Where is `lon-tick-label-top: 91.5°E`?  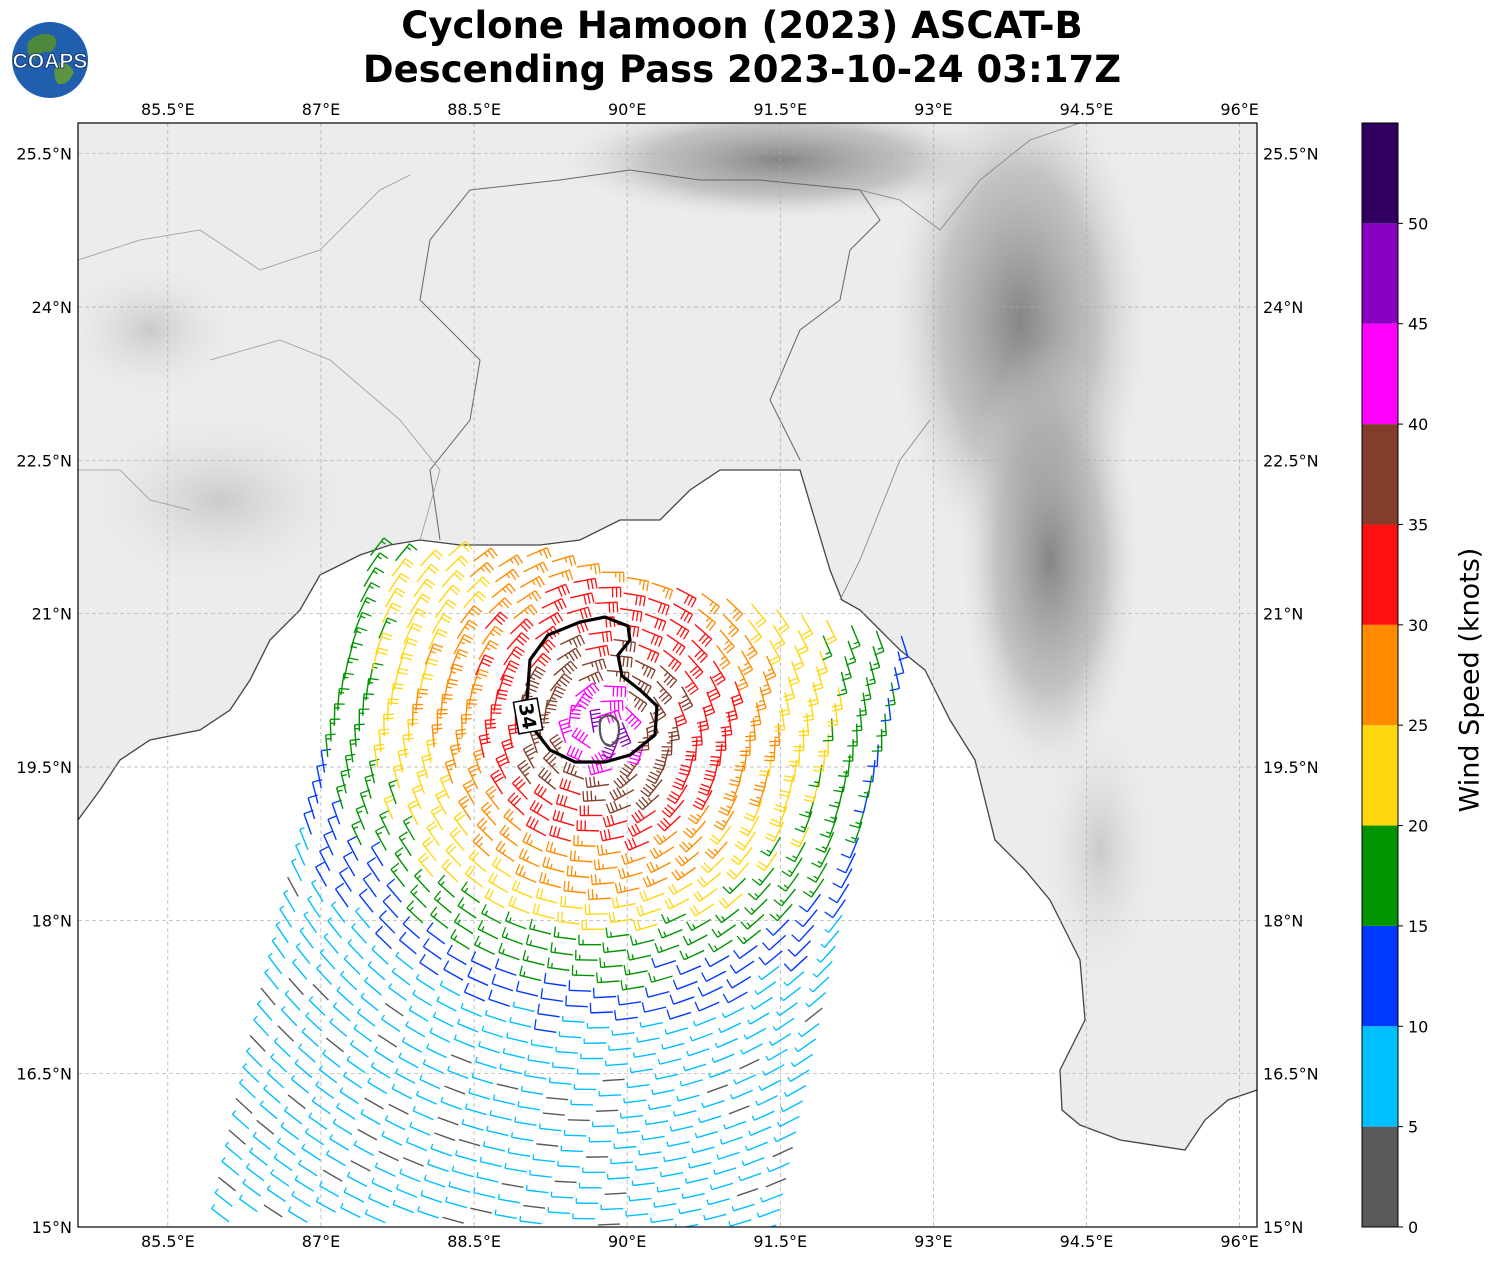
lon-tick-label-top: 91.5°E is located at coordinates (780, 109).